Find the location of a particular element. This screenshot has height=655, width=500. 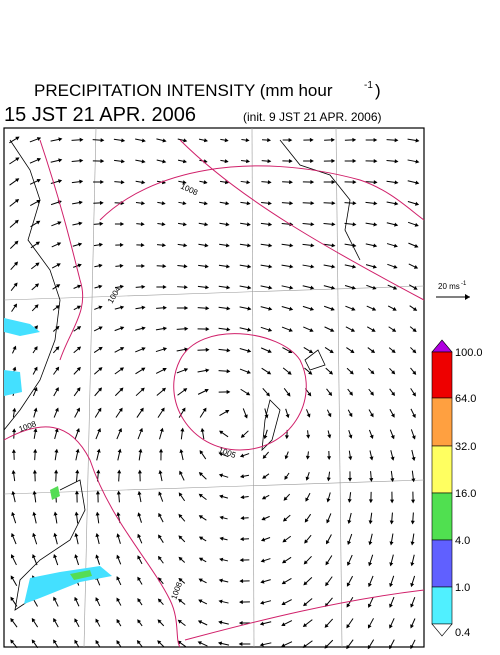

wind-scale-label: 20 ms is located at coordinates (449, 286).